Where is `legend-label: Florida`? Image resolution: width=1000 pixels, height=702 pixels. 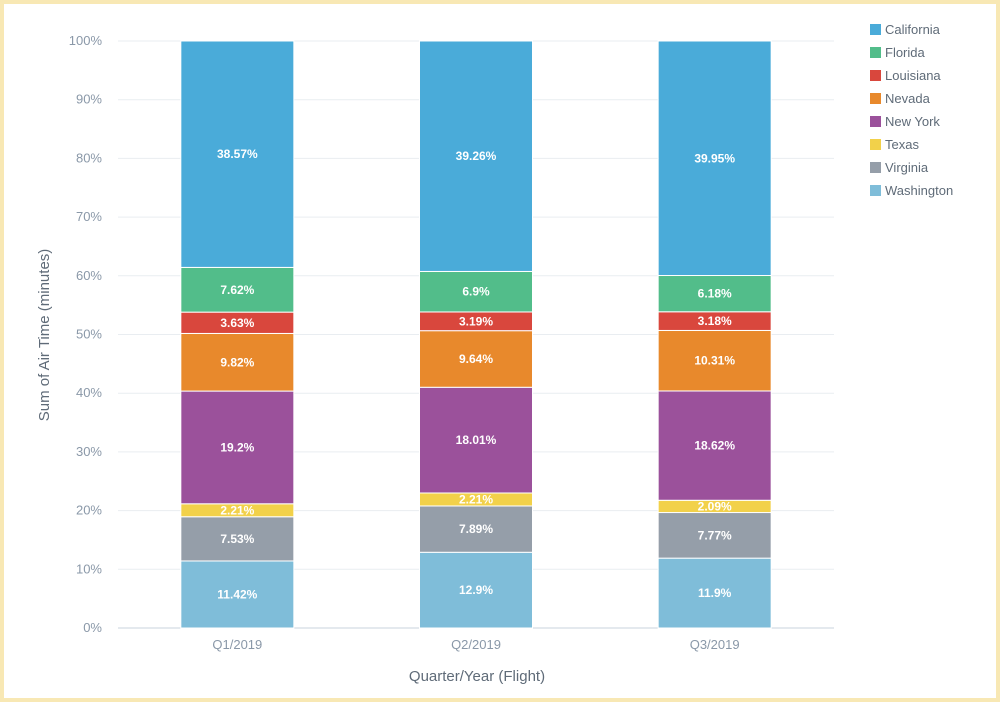 legend-label: Florida is located at coordinates (905, 52).